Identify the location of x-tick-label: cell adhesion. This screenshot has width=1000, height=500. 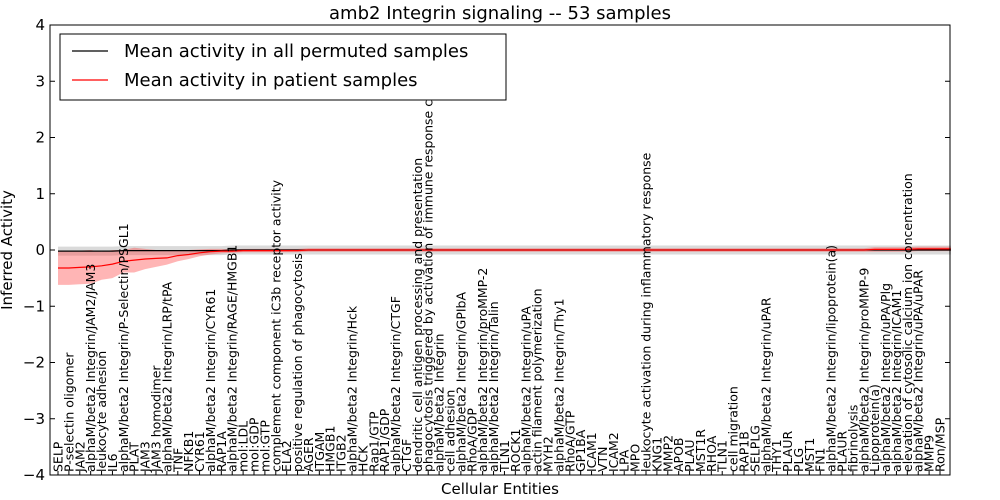
(450, 431).